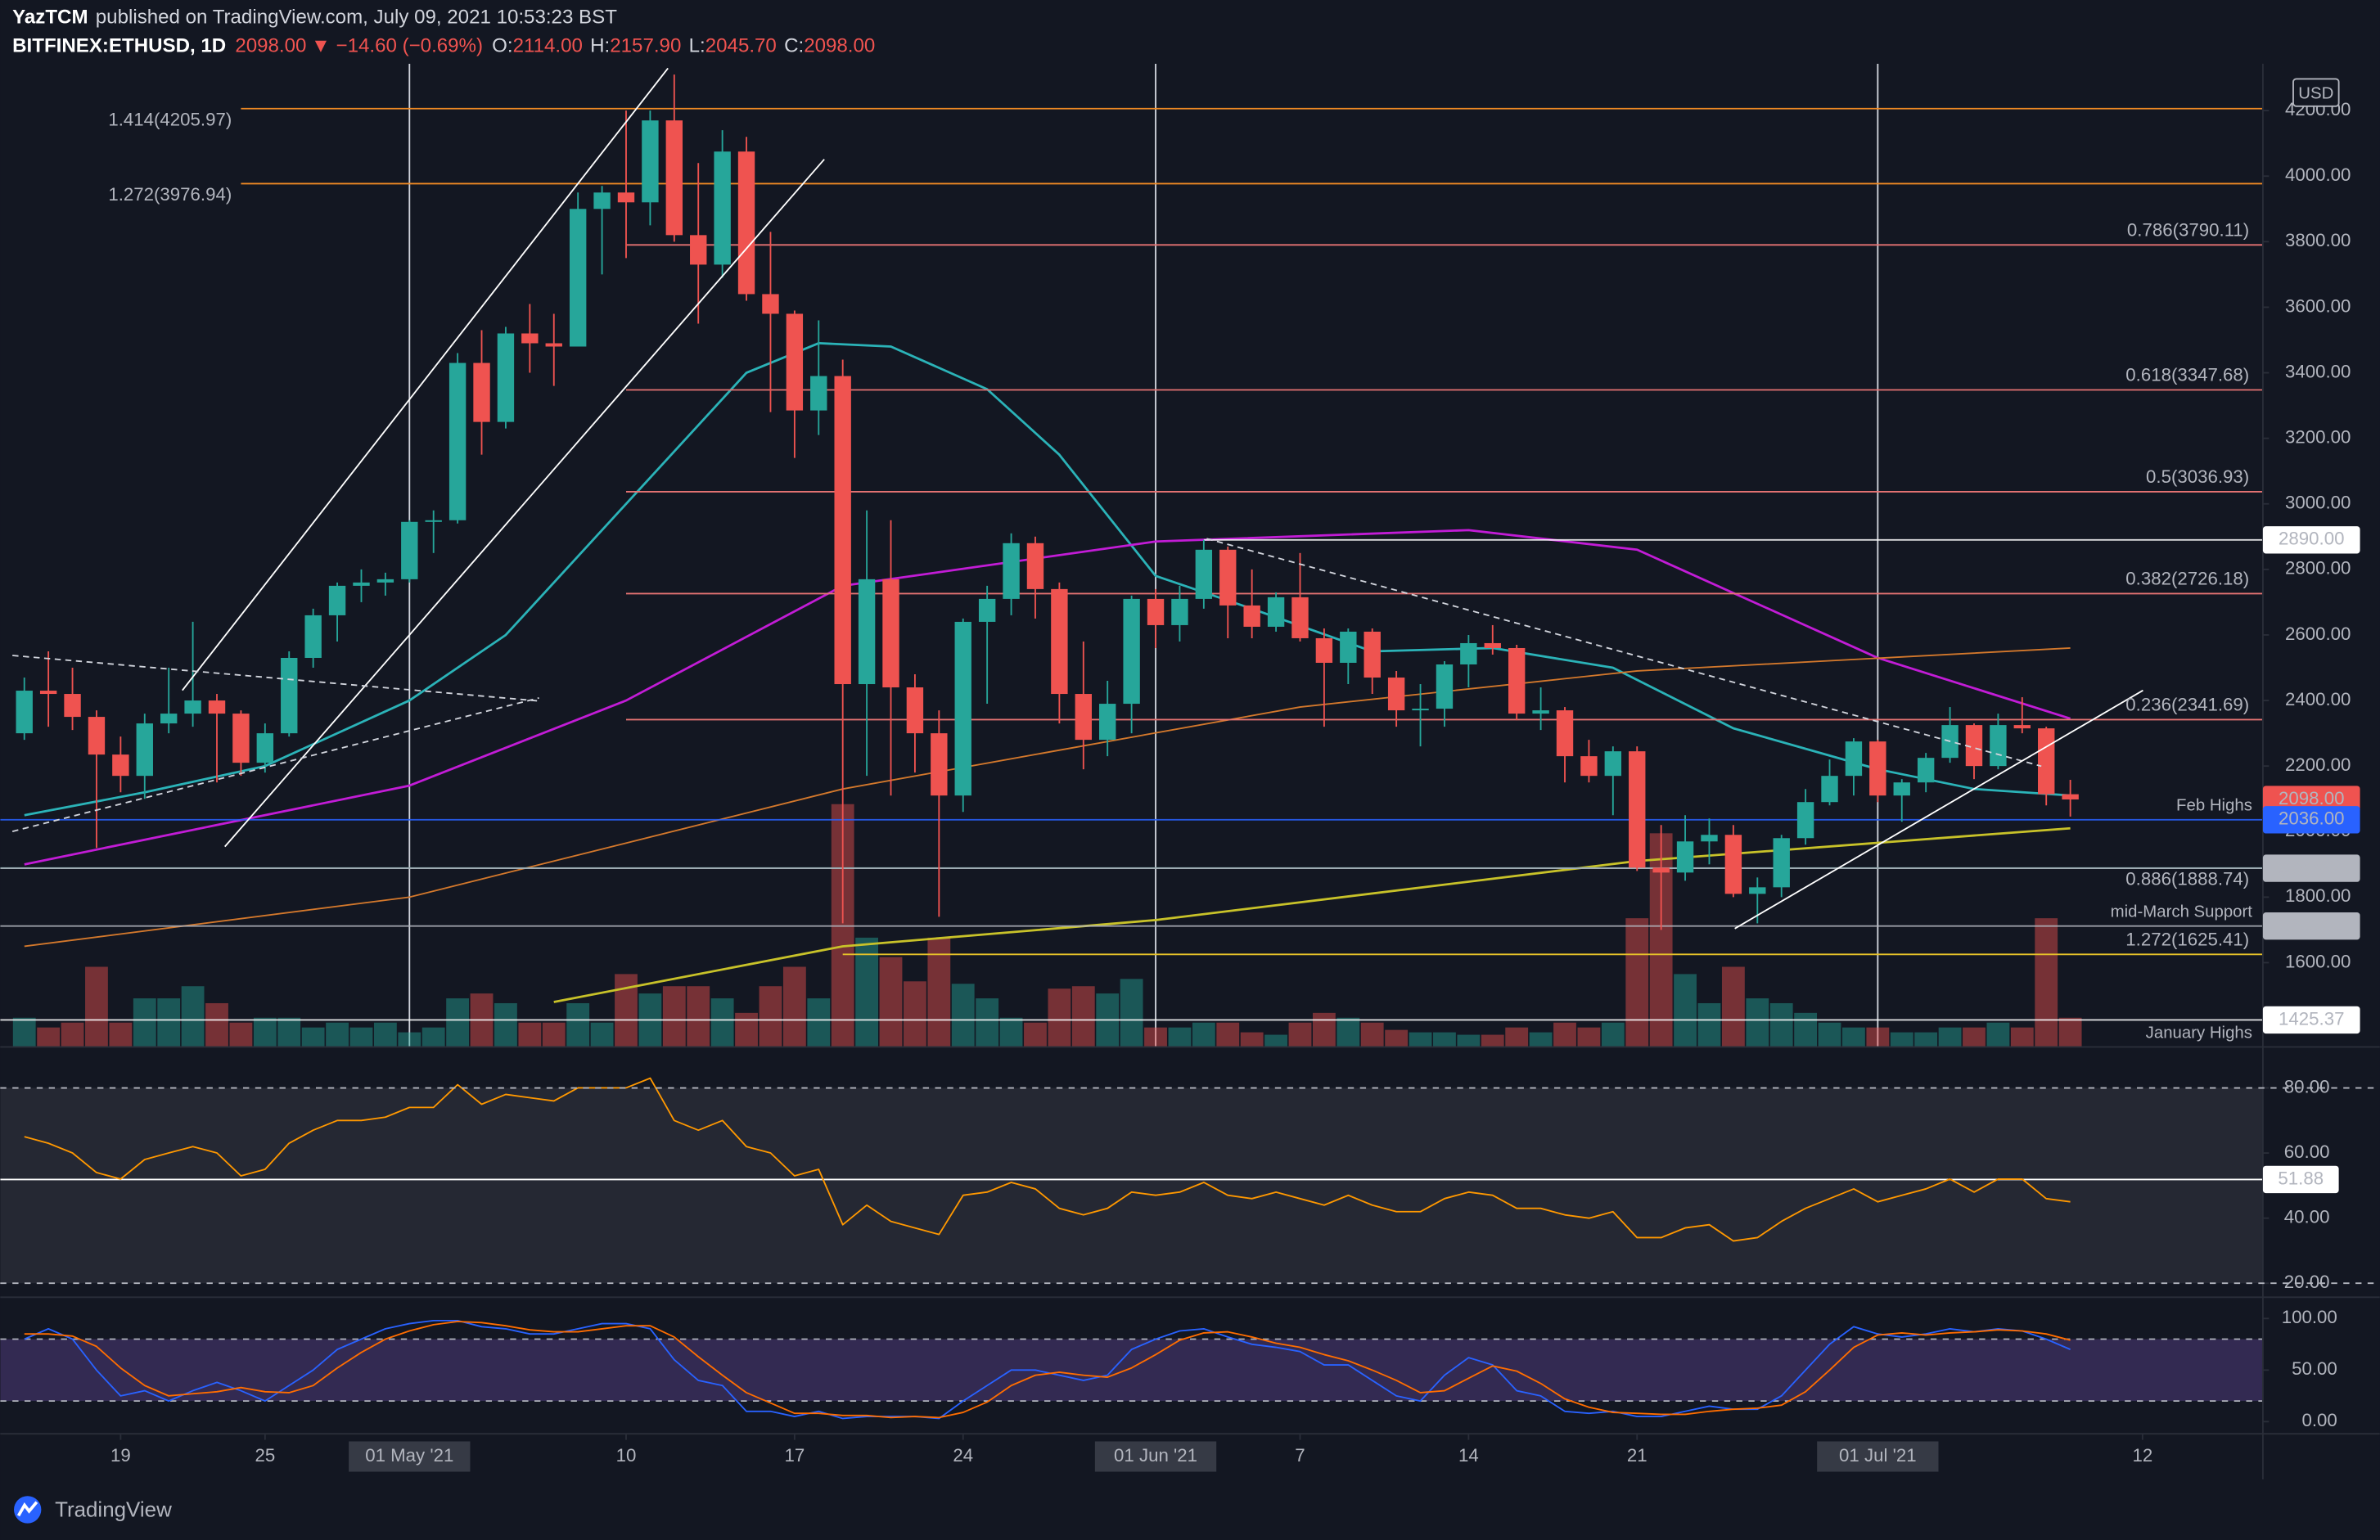  I want to click on x-tick-label: 19, so click(121, 1455).